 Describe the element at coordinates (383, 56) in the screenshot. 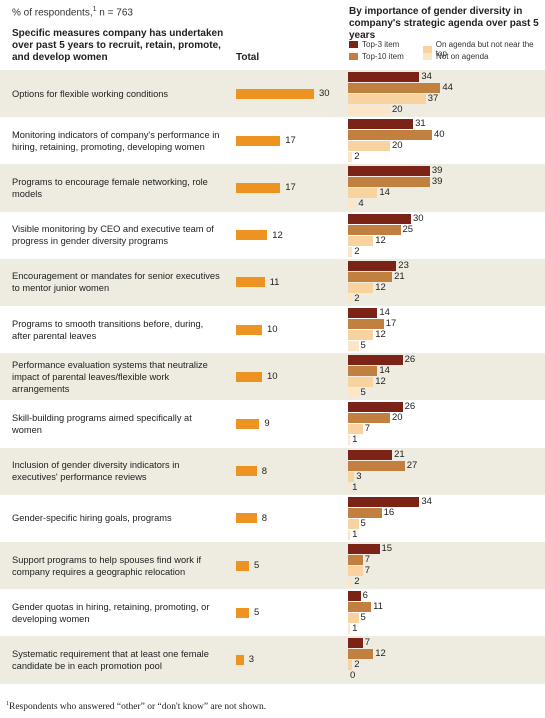

I see `legend-label: Top-10 item` at that location.